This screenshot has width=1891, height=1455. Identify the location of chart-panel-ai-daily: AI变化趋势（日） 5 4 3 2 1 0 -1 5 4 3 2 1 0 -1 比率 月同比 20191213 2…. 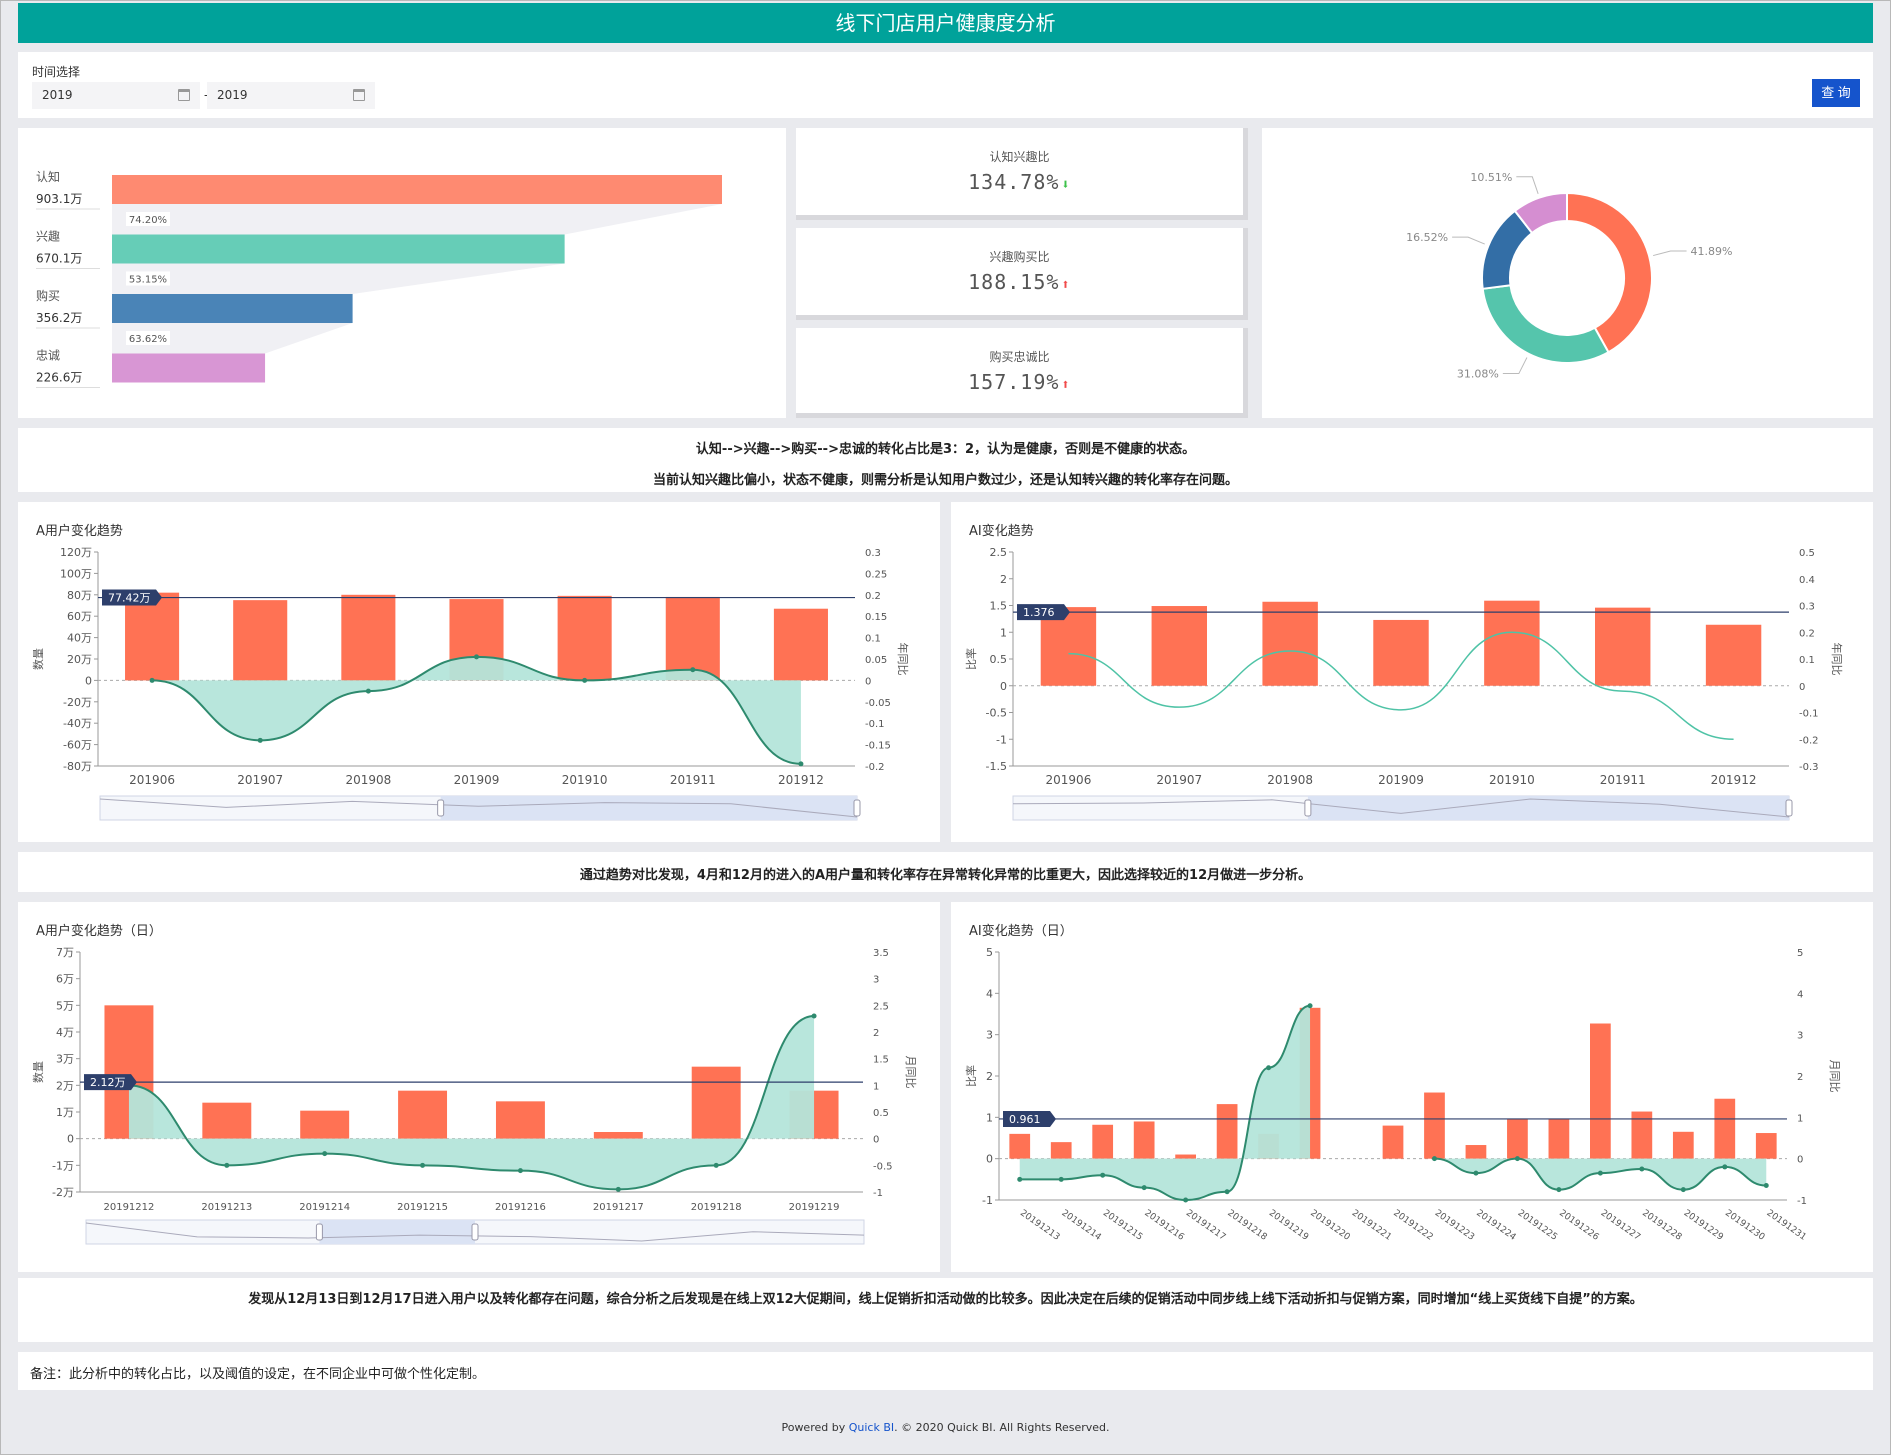
(1412, 1087).